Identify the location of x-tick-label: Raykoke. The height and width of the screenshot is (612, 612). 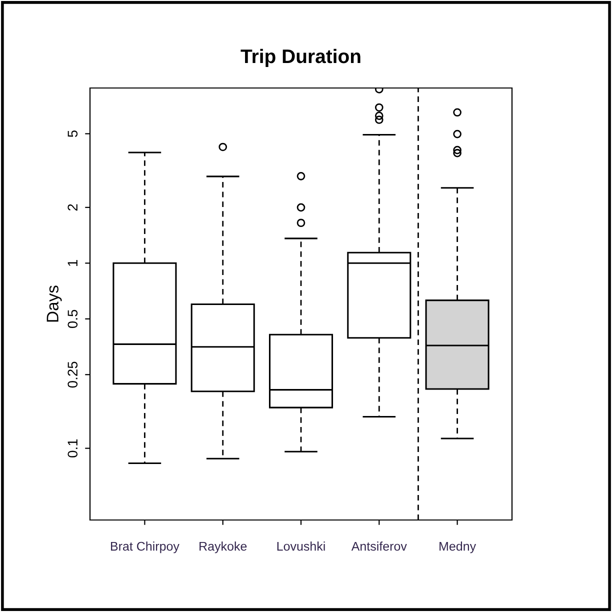
(223, 548).